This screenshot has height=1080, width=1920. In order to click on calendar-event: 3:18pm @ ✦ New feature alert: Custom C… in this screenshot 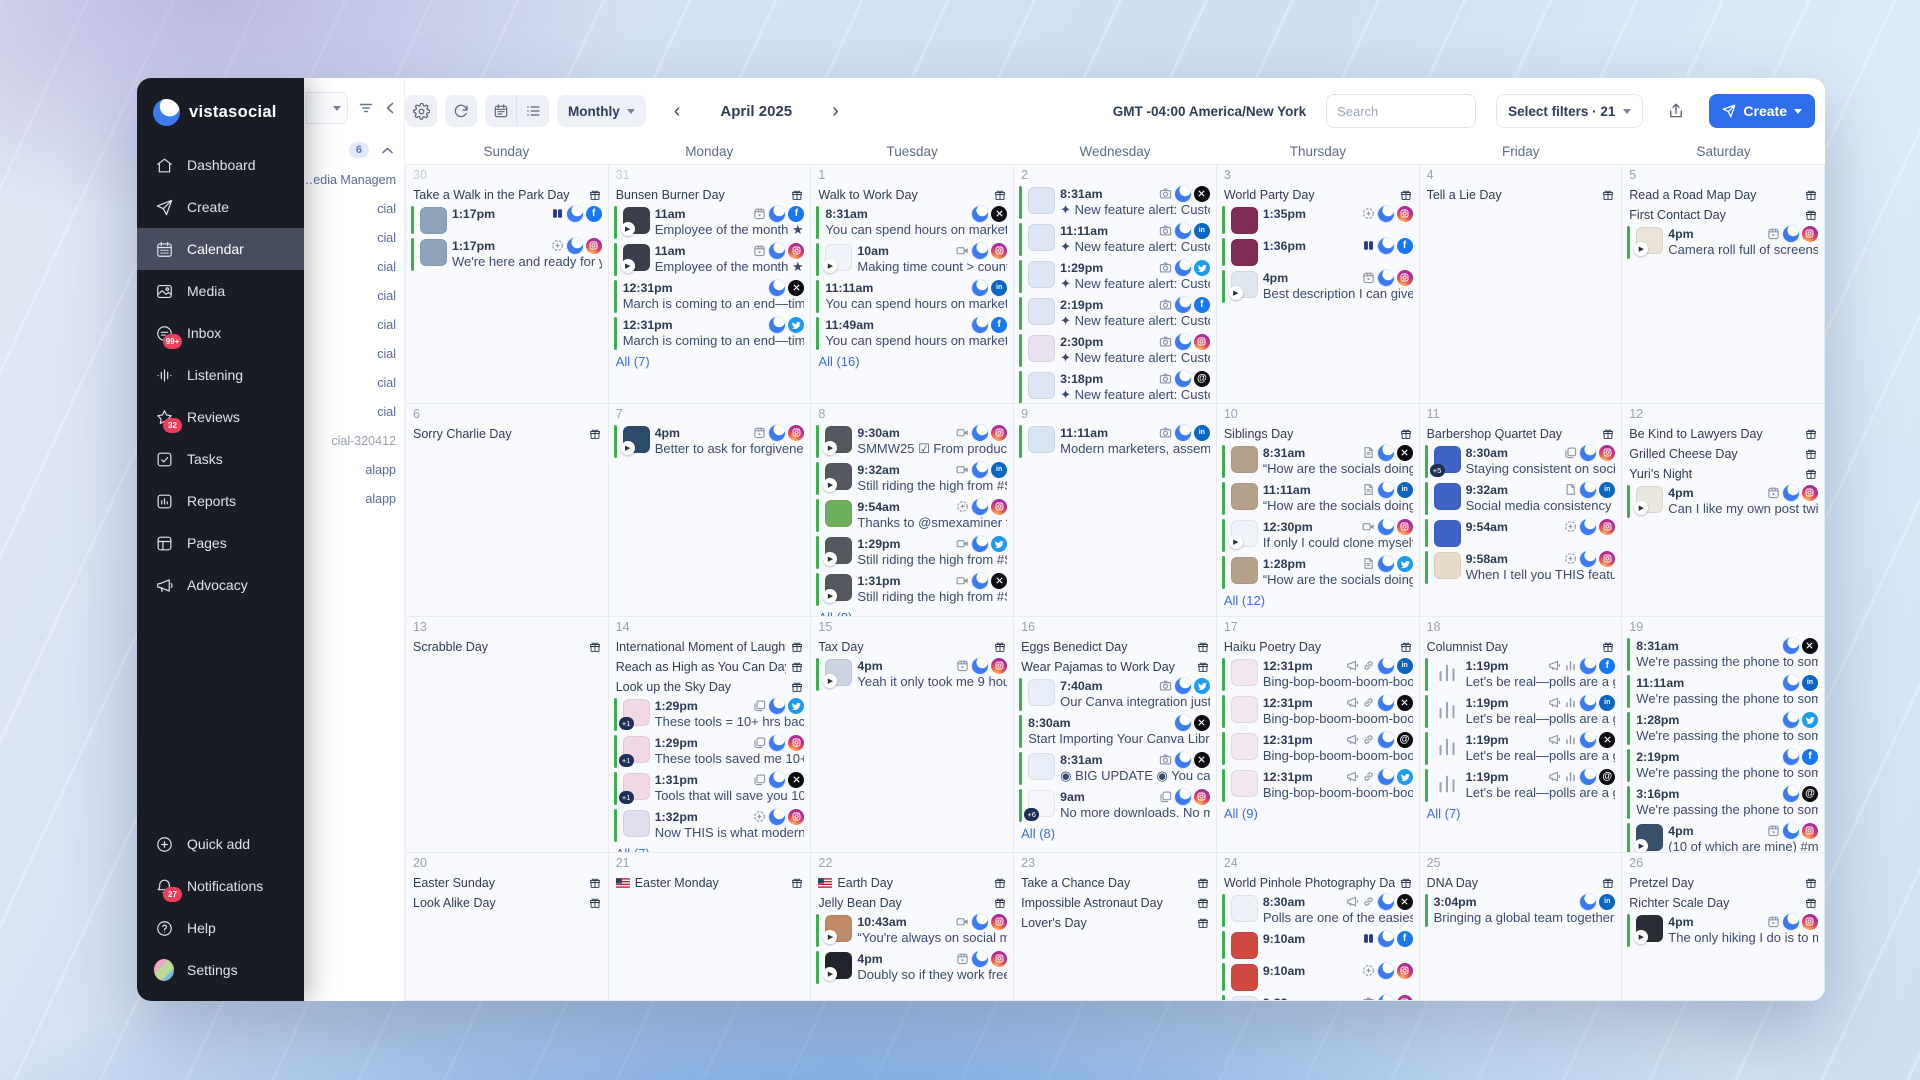, I will do `click(1115, 386)`.